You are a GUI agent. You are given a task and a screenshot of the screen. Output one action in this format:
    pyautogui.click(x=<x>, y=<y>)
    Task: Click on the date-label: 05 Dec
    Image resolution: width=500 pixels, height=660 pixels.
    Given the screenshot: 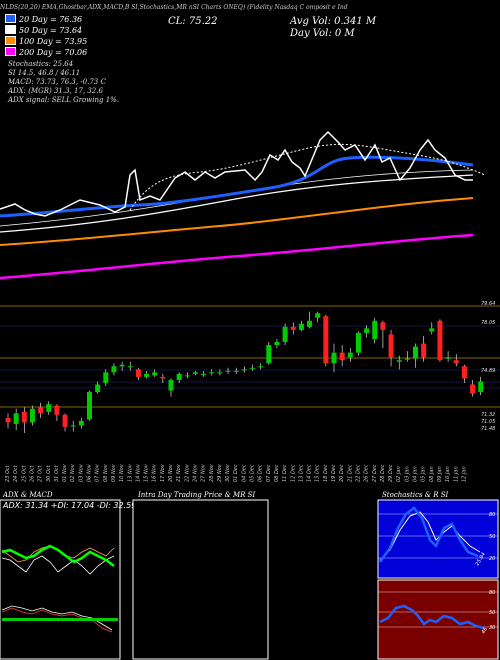 What is the action you would take?
    pyautogui.click(x=253, y=473)
    